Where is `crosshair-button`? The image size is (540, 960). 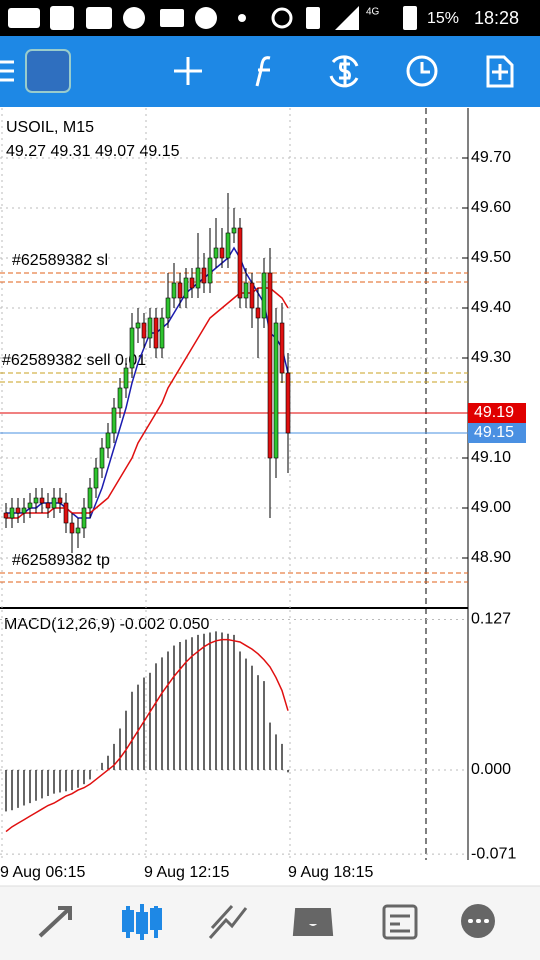
crosshair-button is located at coordinates (188, 71).